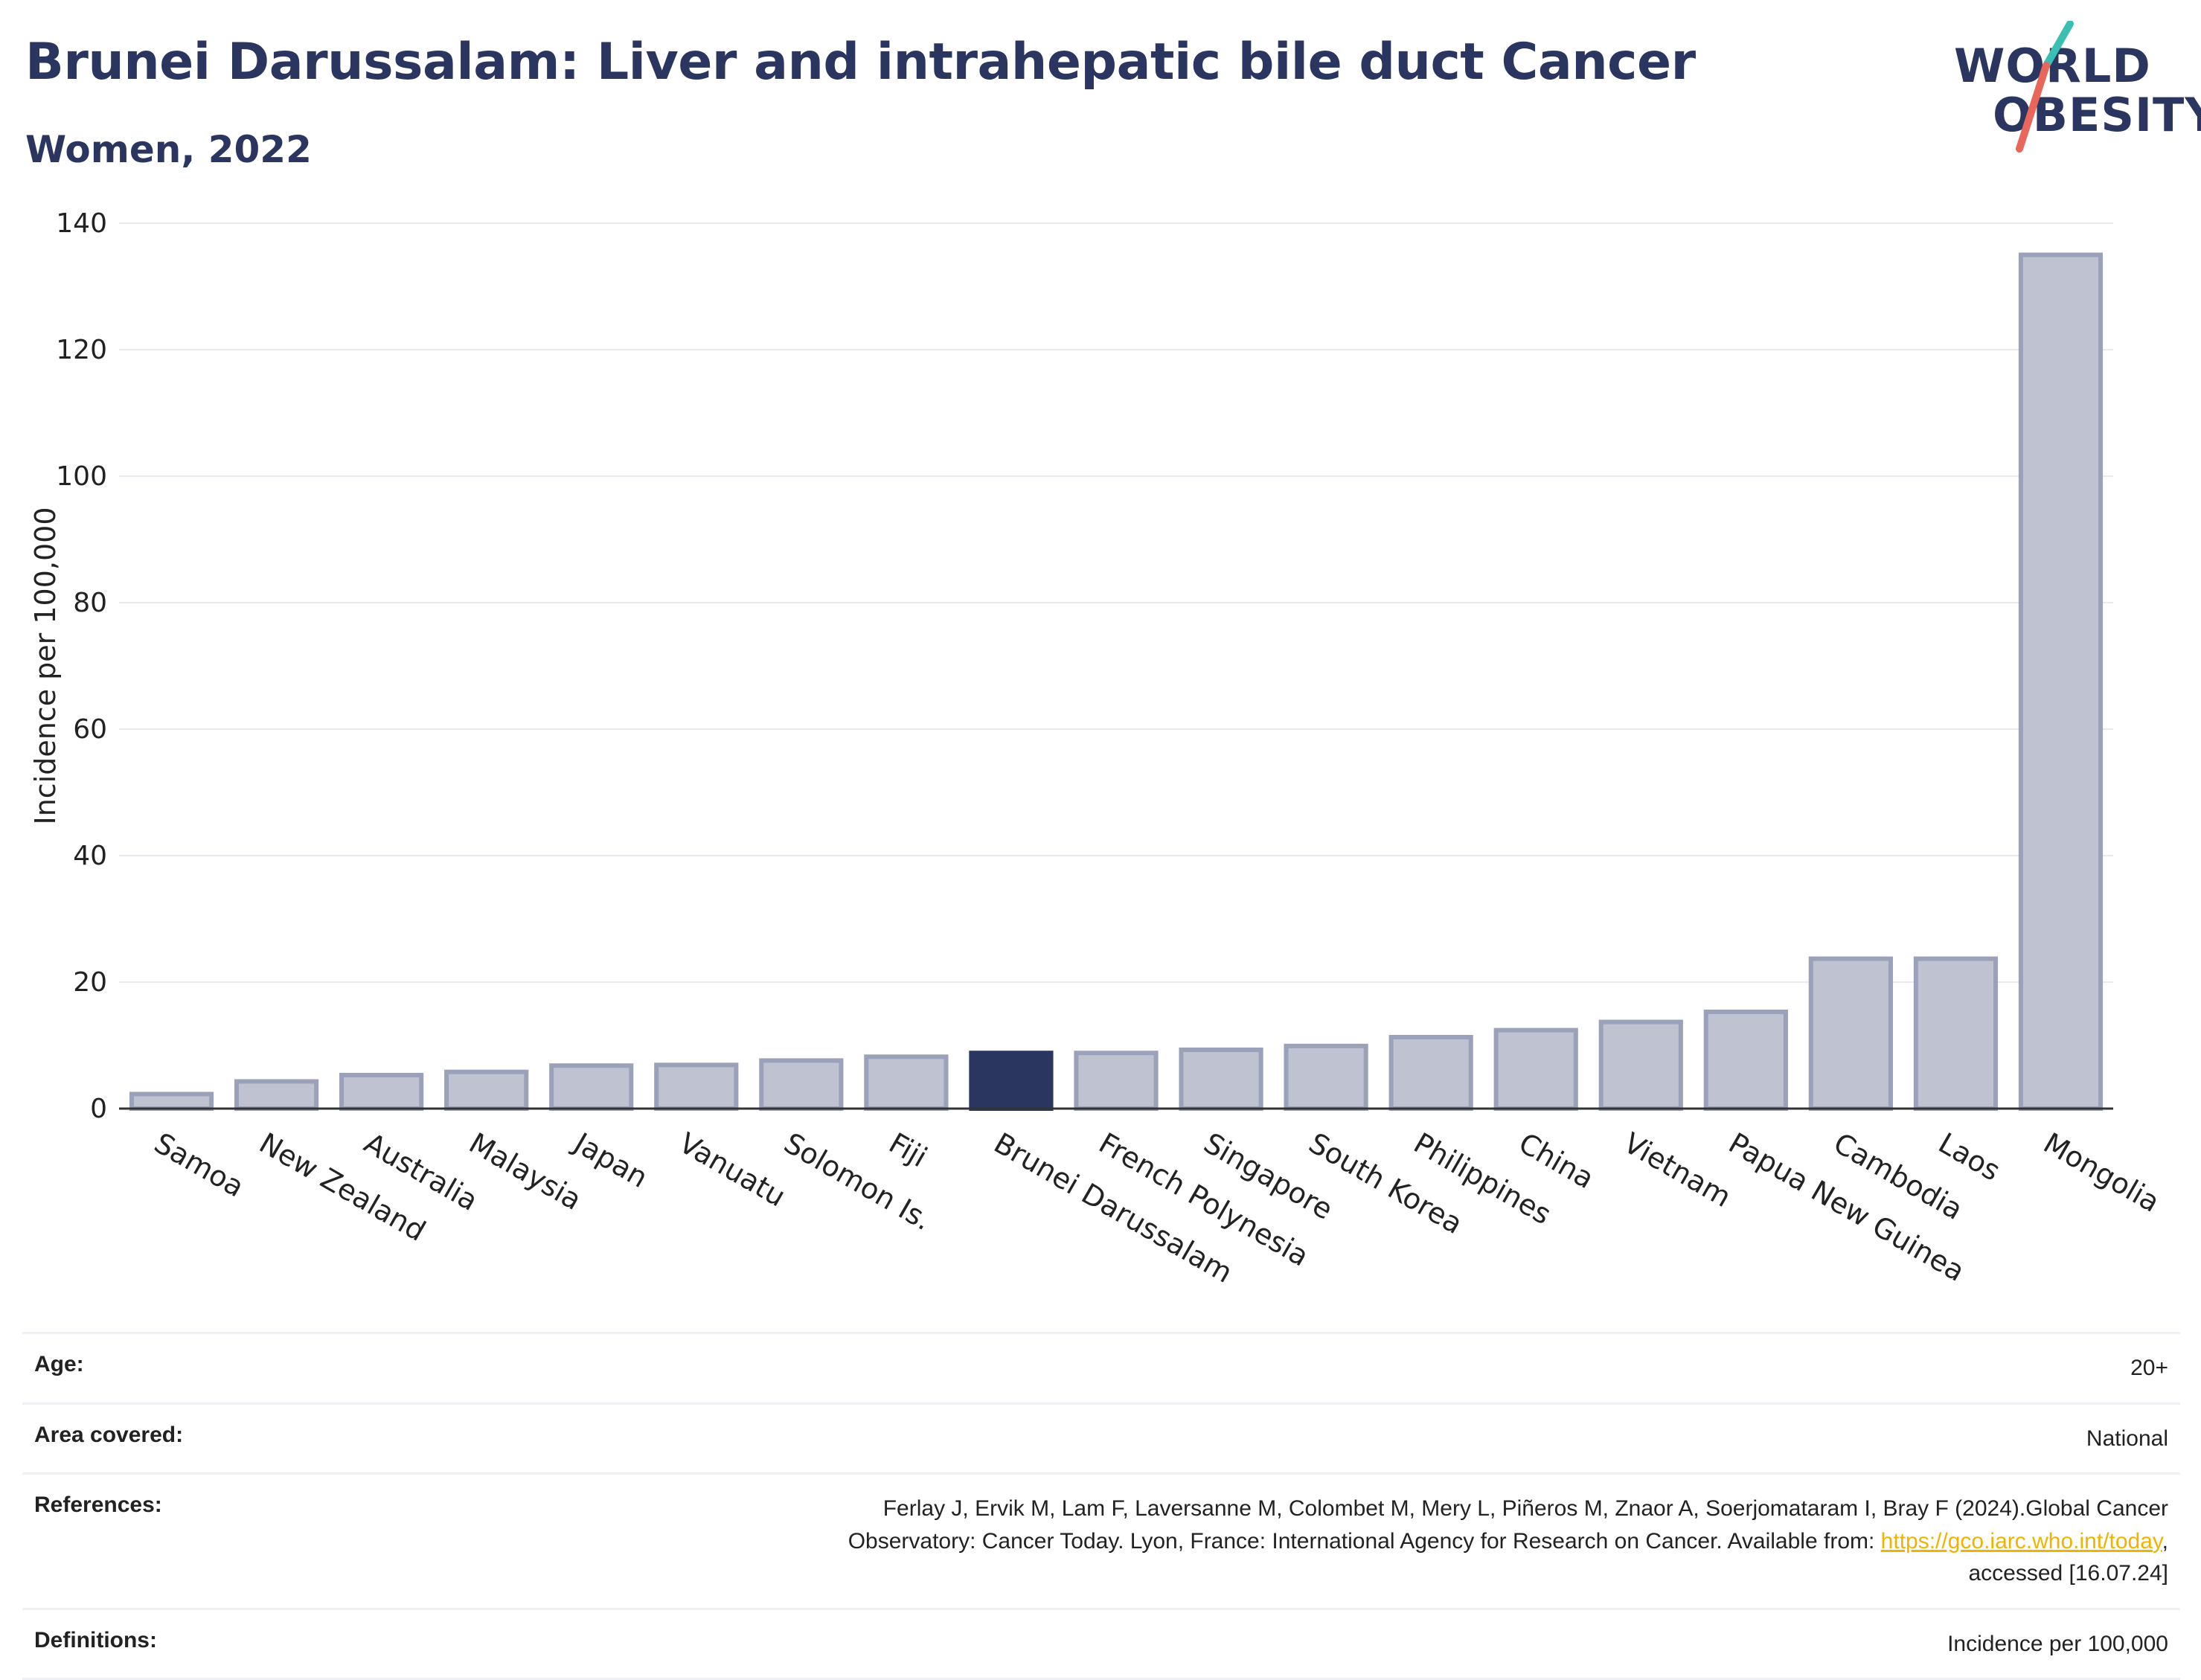 Image resolution: width=2201 pixels, height=1680 pixels. I want to click on refs-line3: accessed [16.07.24], so click(2068, 1574).